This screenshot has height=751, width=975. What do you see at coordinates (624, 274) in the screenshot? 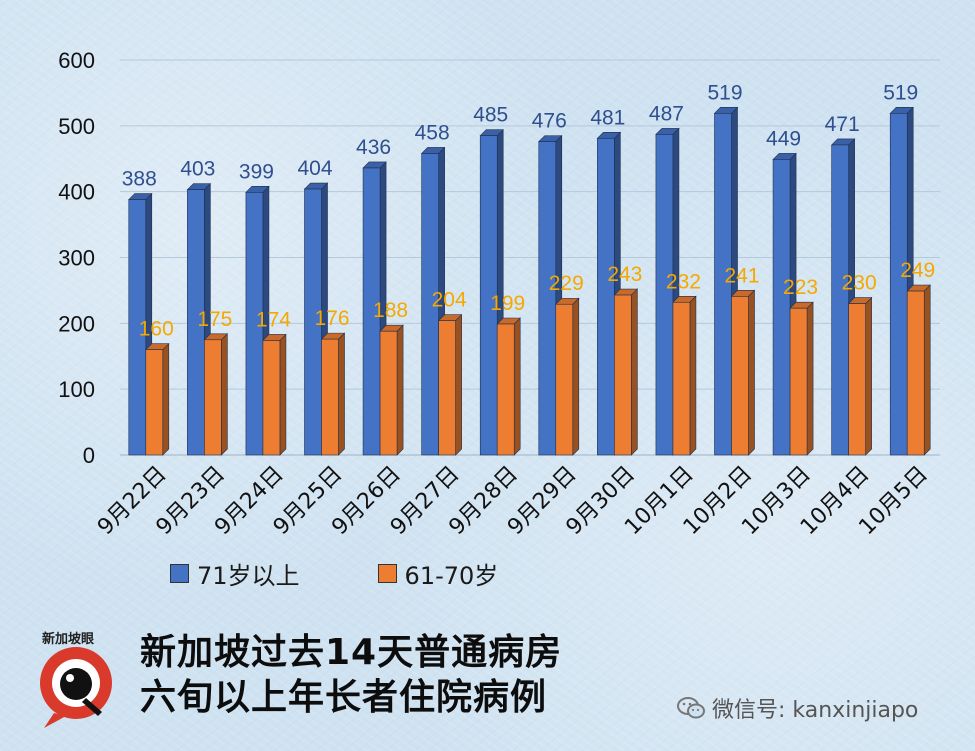
I see `data-label: 243` at bounding box center [624, 274].